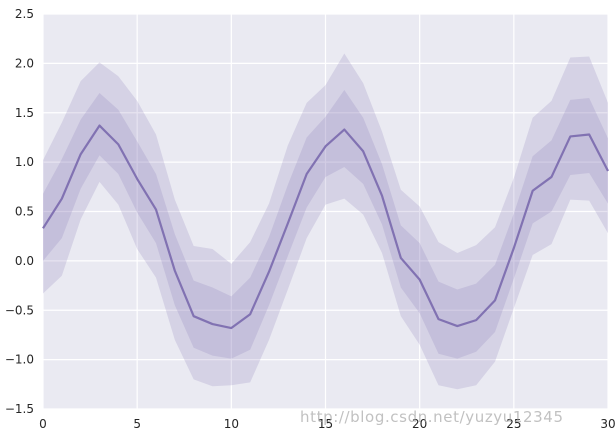 This screenshot has height=440, width=616. I want to click on y-tick-label: −1.5, so click(19, 409).